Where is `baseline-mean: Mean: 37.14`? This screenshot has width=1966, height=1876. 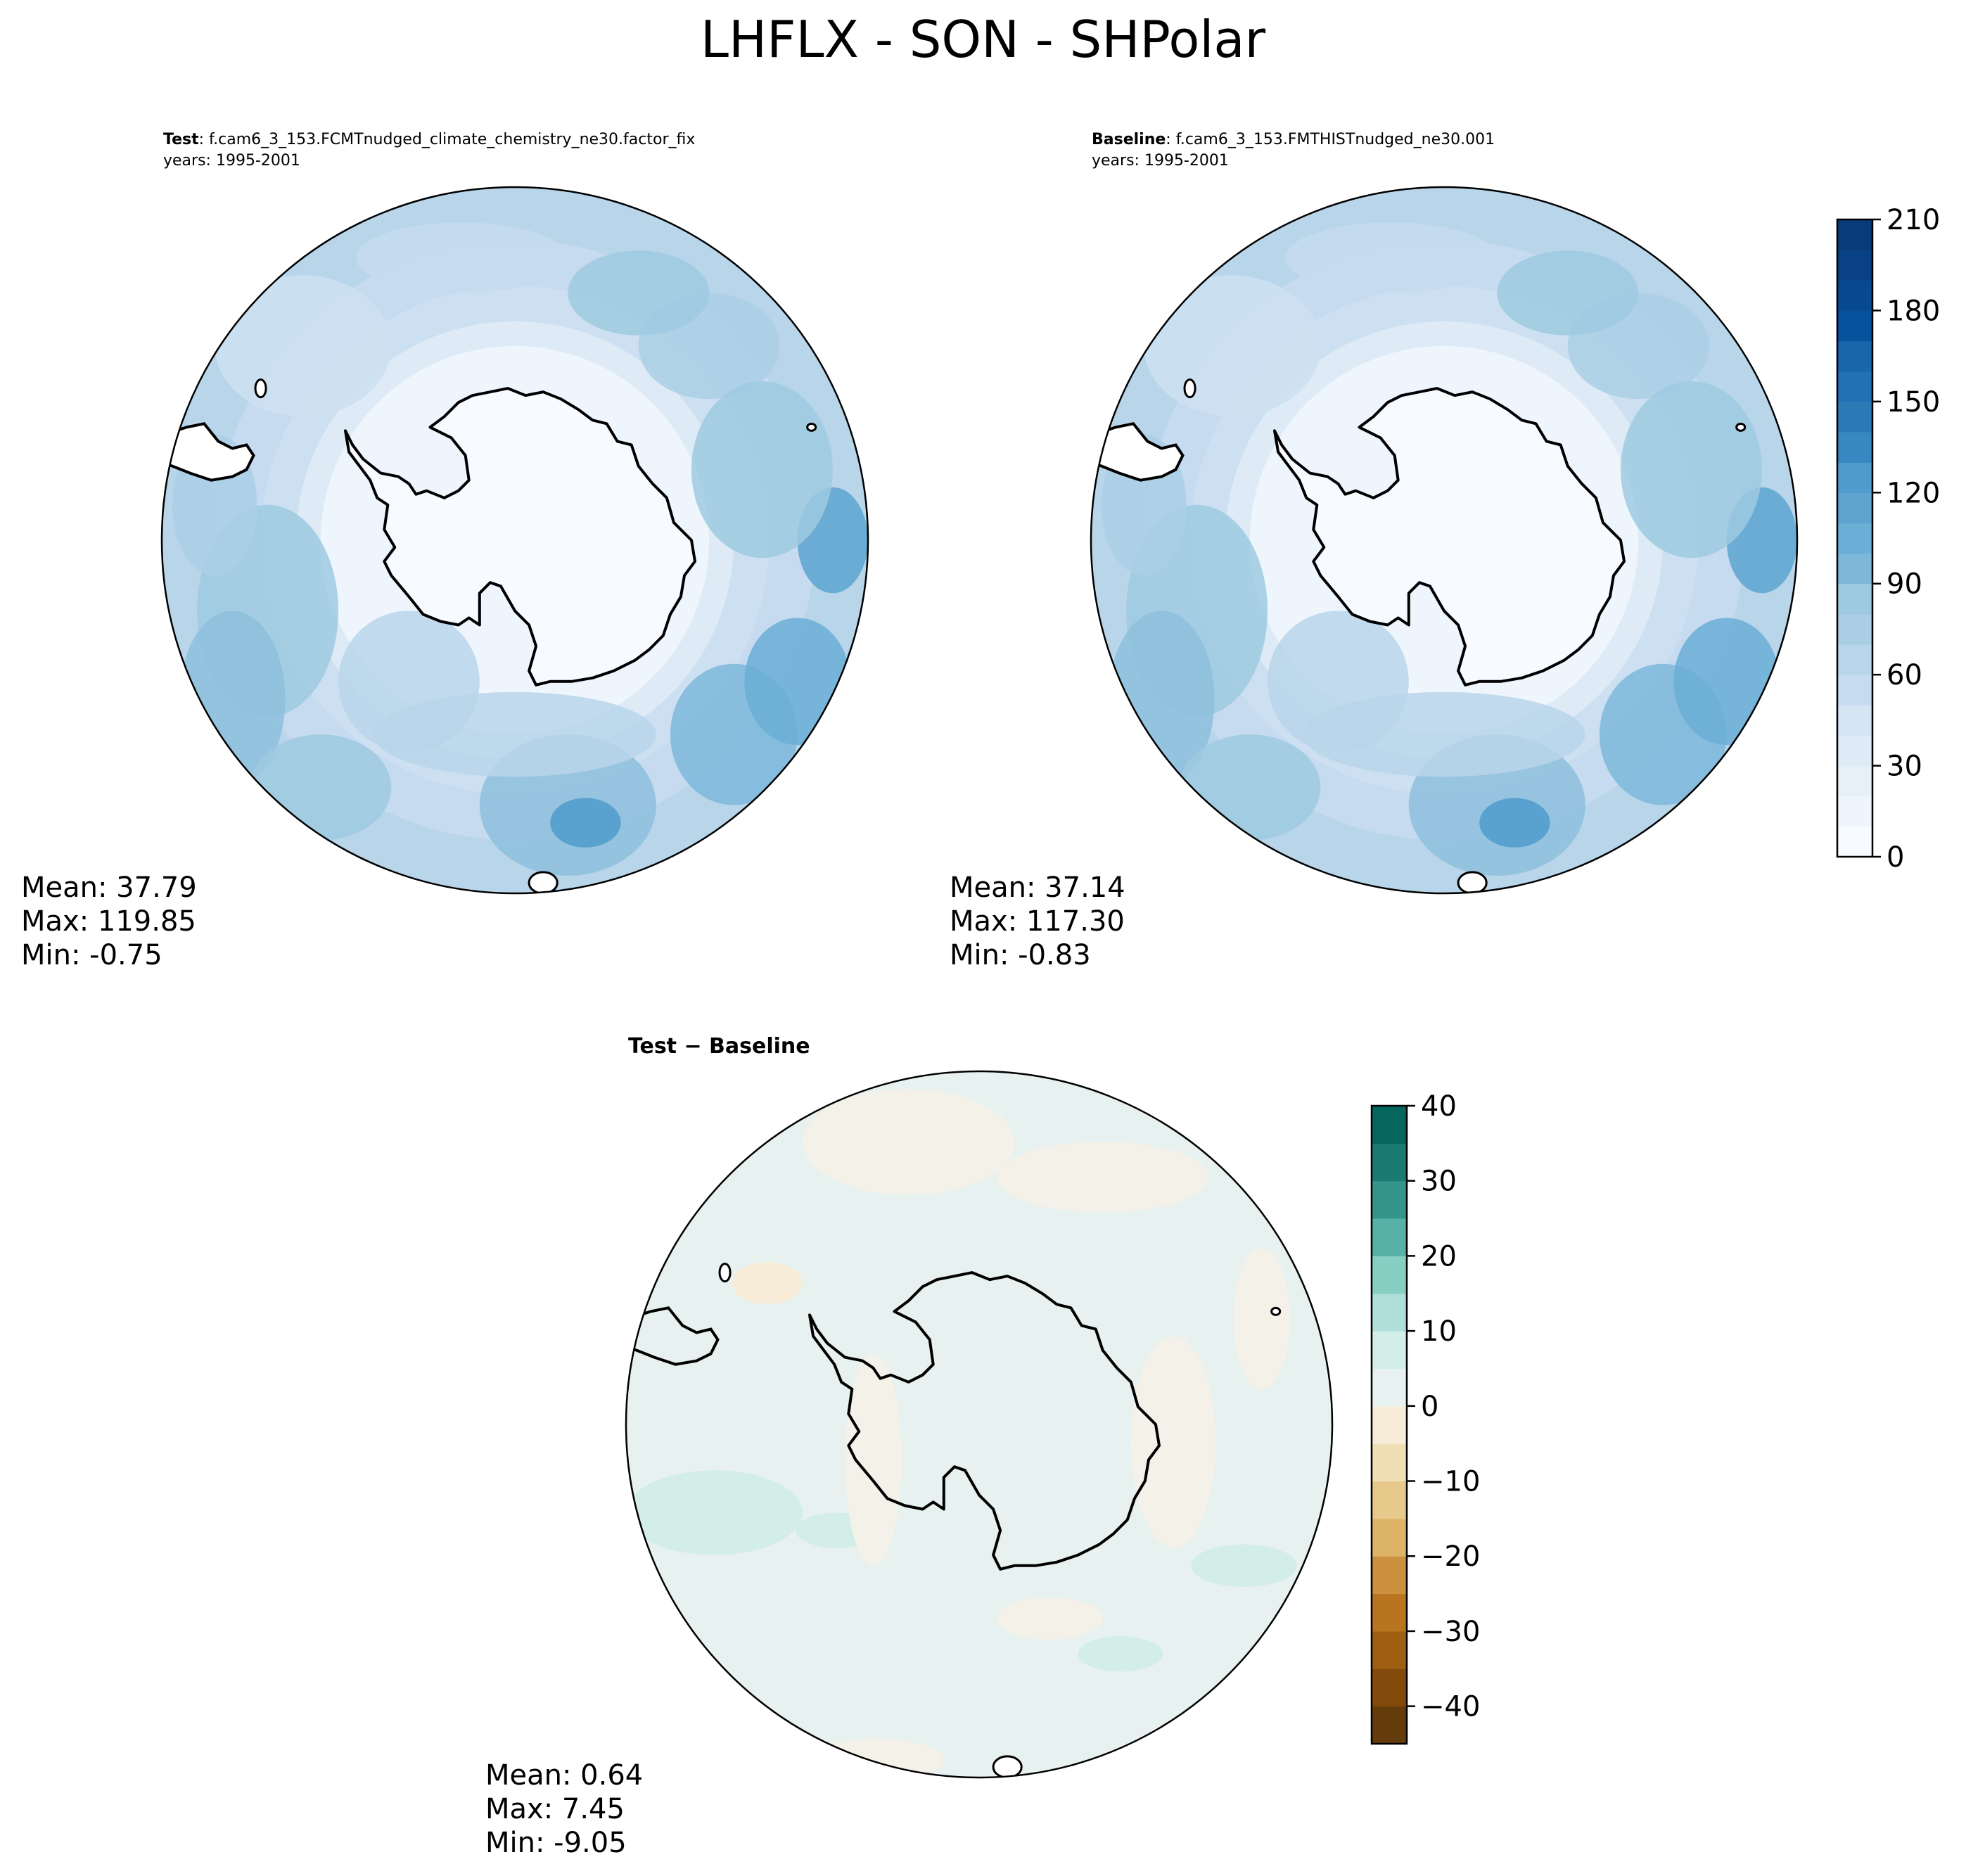
baseline-mean: Mean: 37.14 is located at coordinates (1037, 888).